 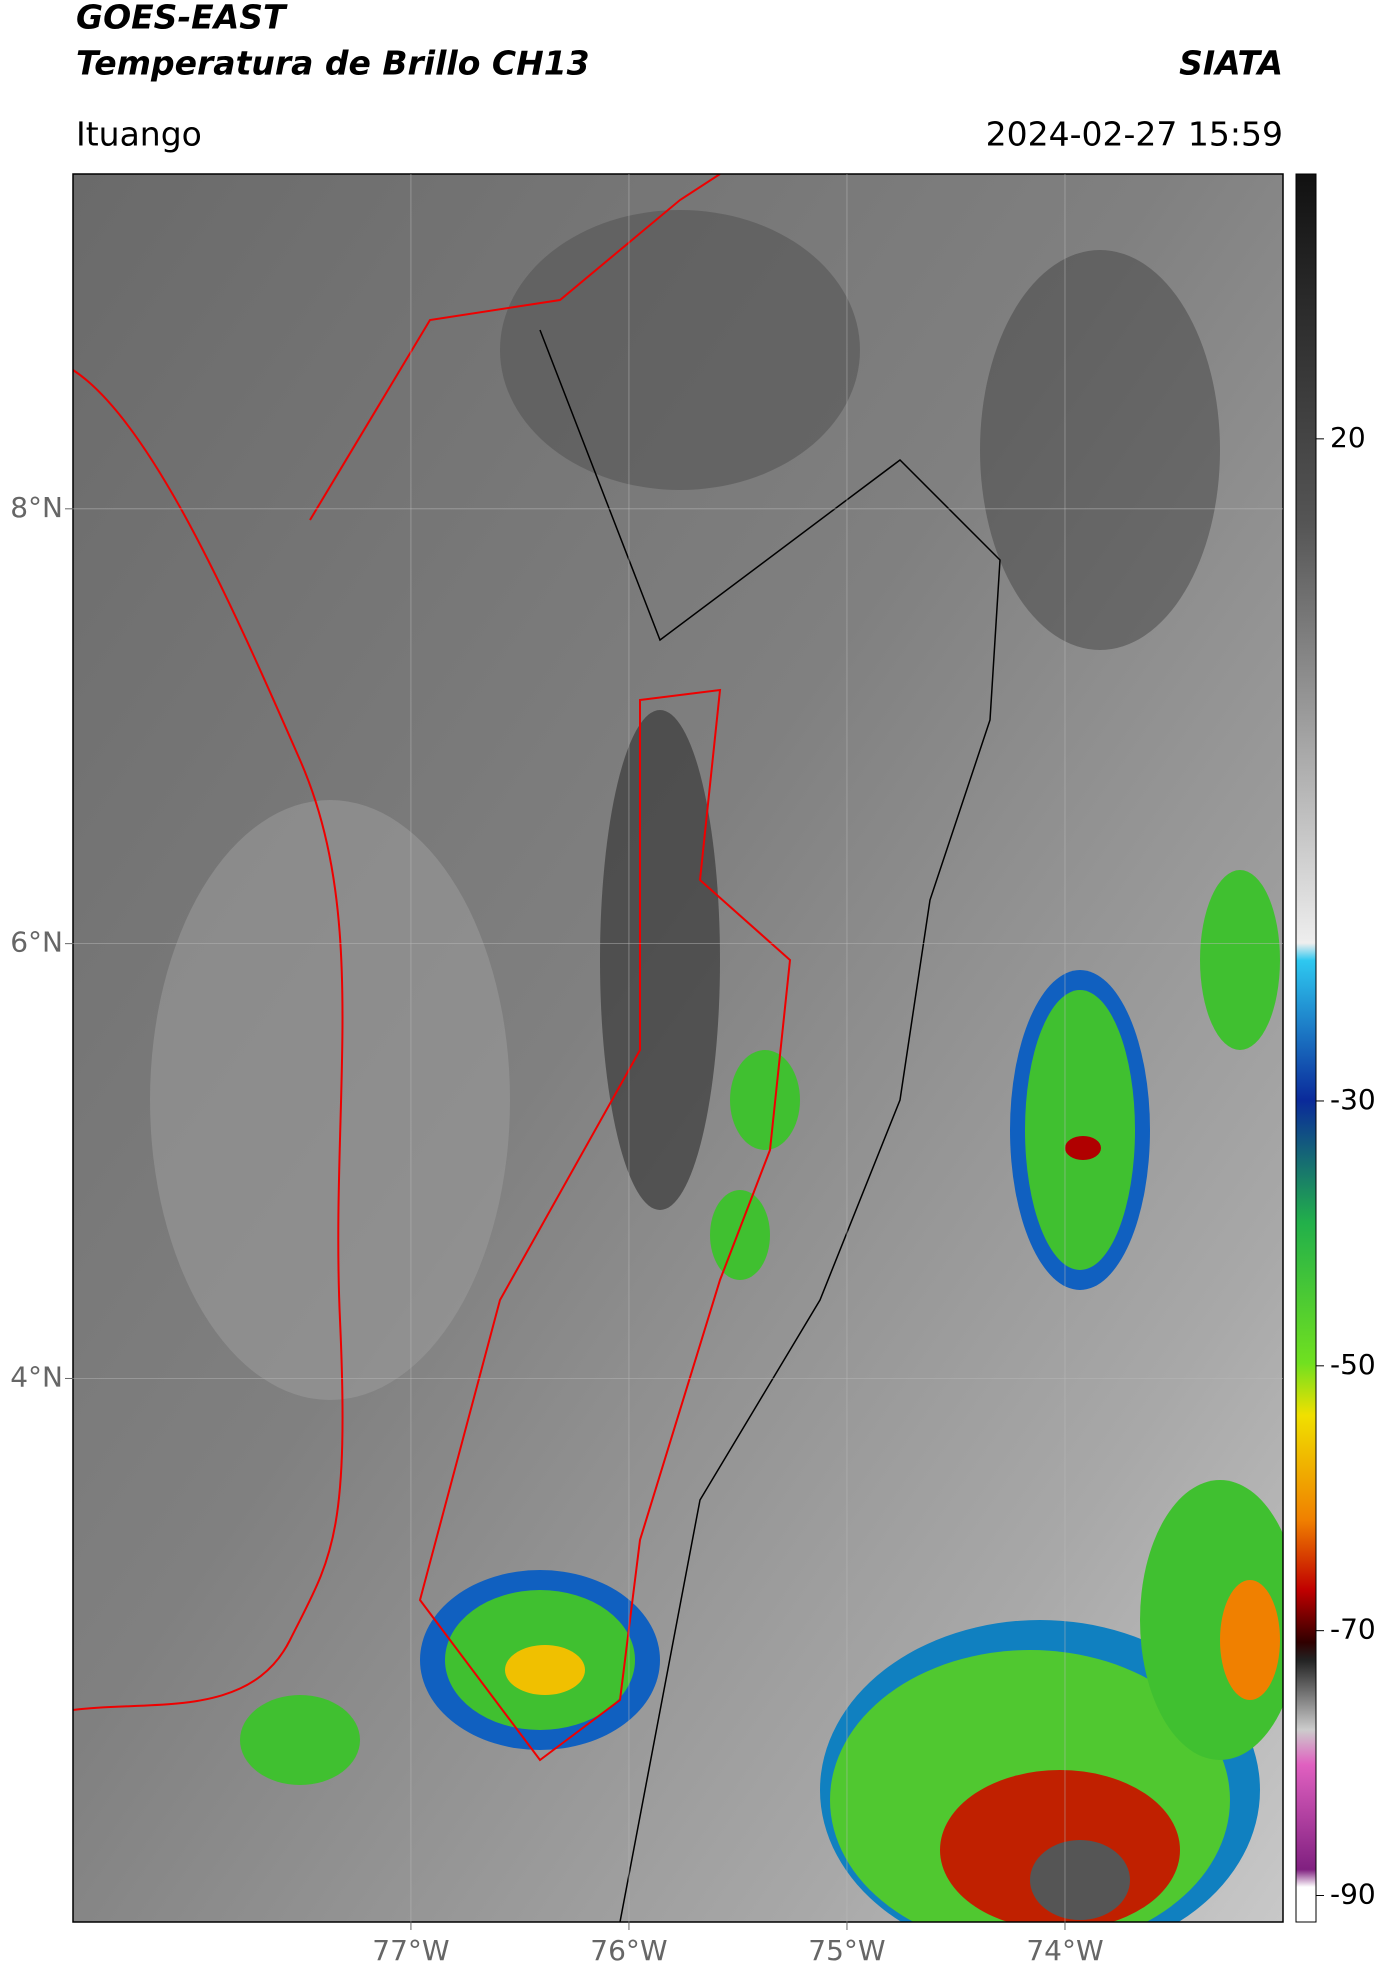 What do you see at coordinates (1064, 1950) in the screenshot?
I see `lon-tick-label: 74°W` at bounding box center [1064, 1950].